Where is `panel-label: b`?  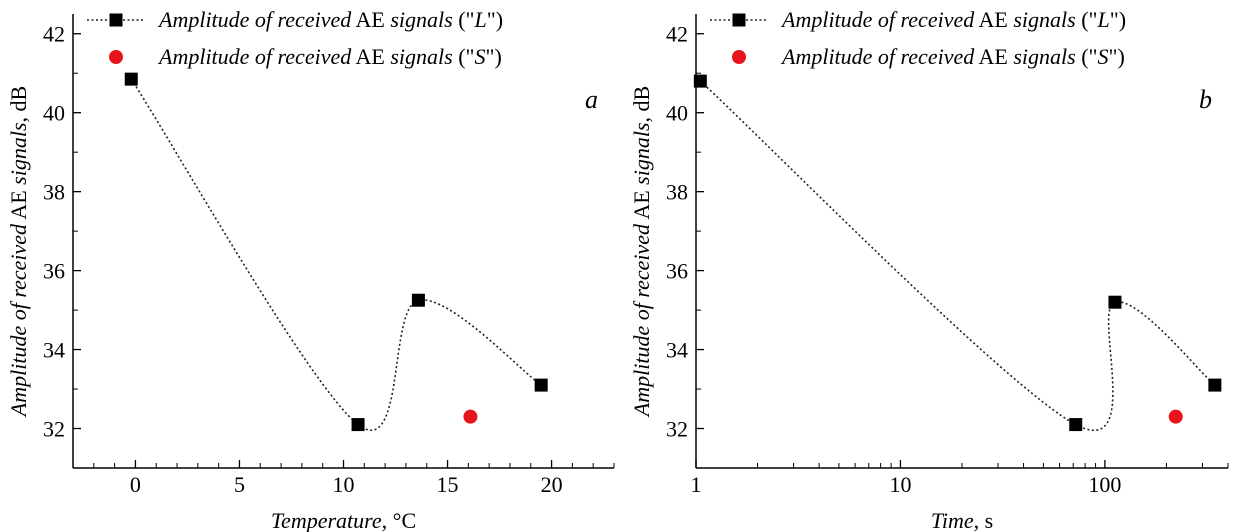 panel-label: b is located at coordinates (1205, 99).